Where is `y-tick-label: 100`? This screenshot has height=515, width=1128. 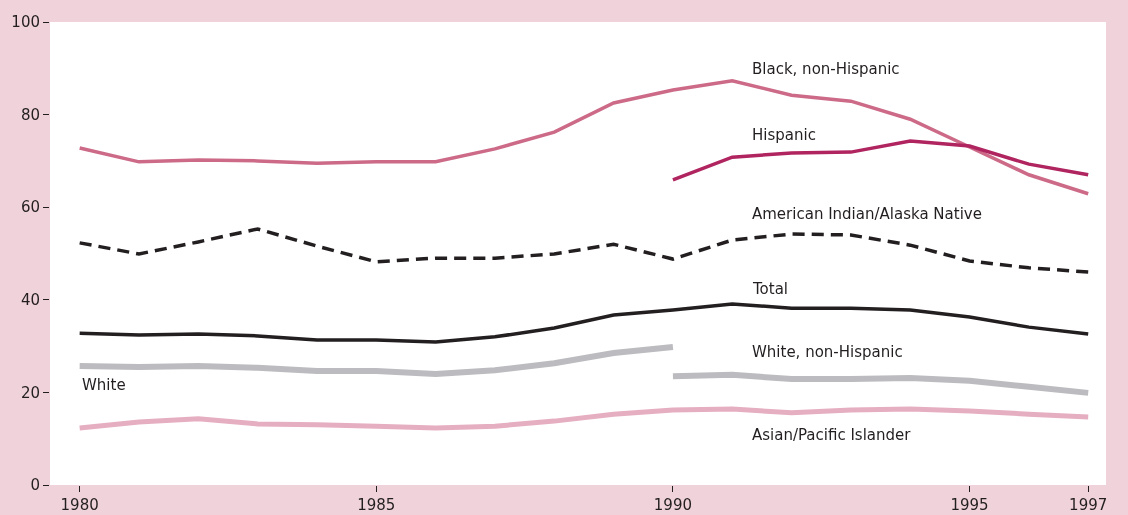
y-tick-label: 100 is located at coordinates (25, 22).